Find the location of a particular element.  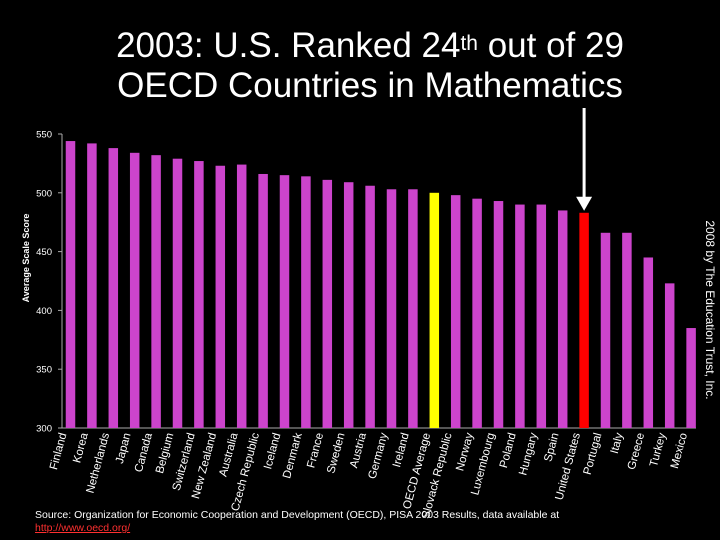

category-label: Portugal is located at coordinates (593, 454).